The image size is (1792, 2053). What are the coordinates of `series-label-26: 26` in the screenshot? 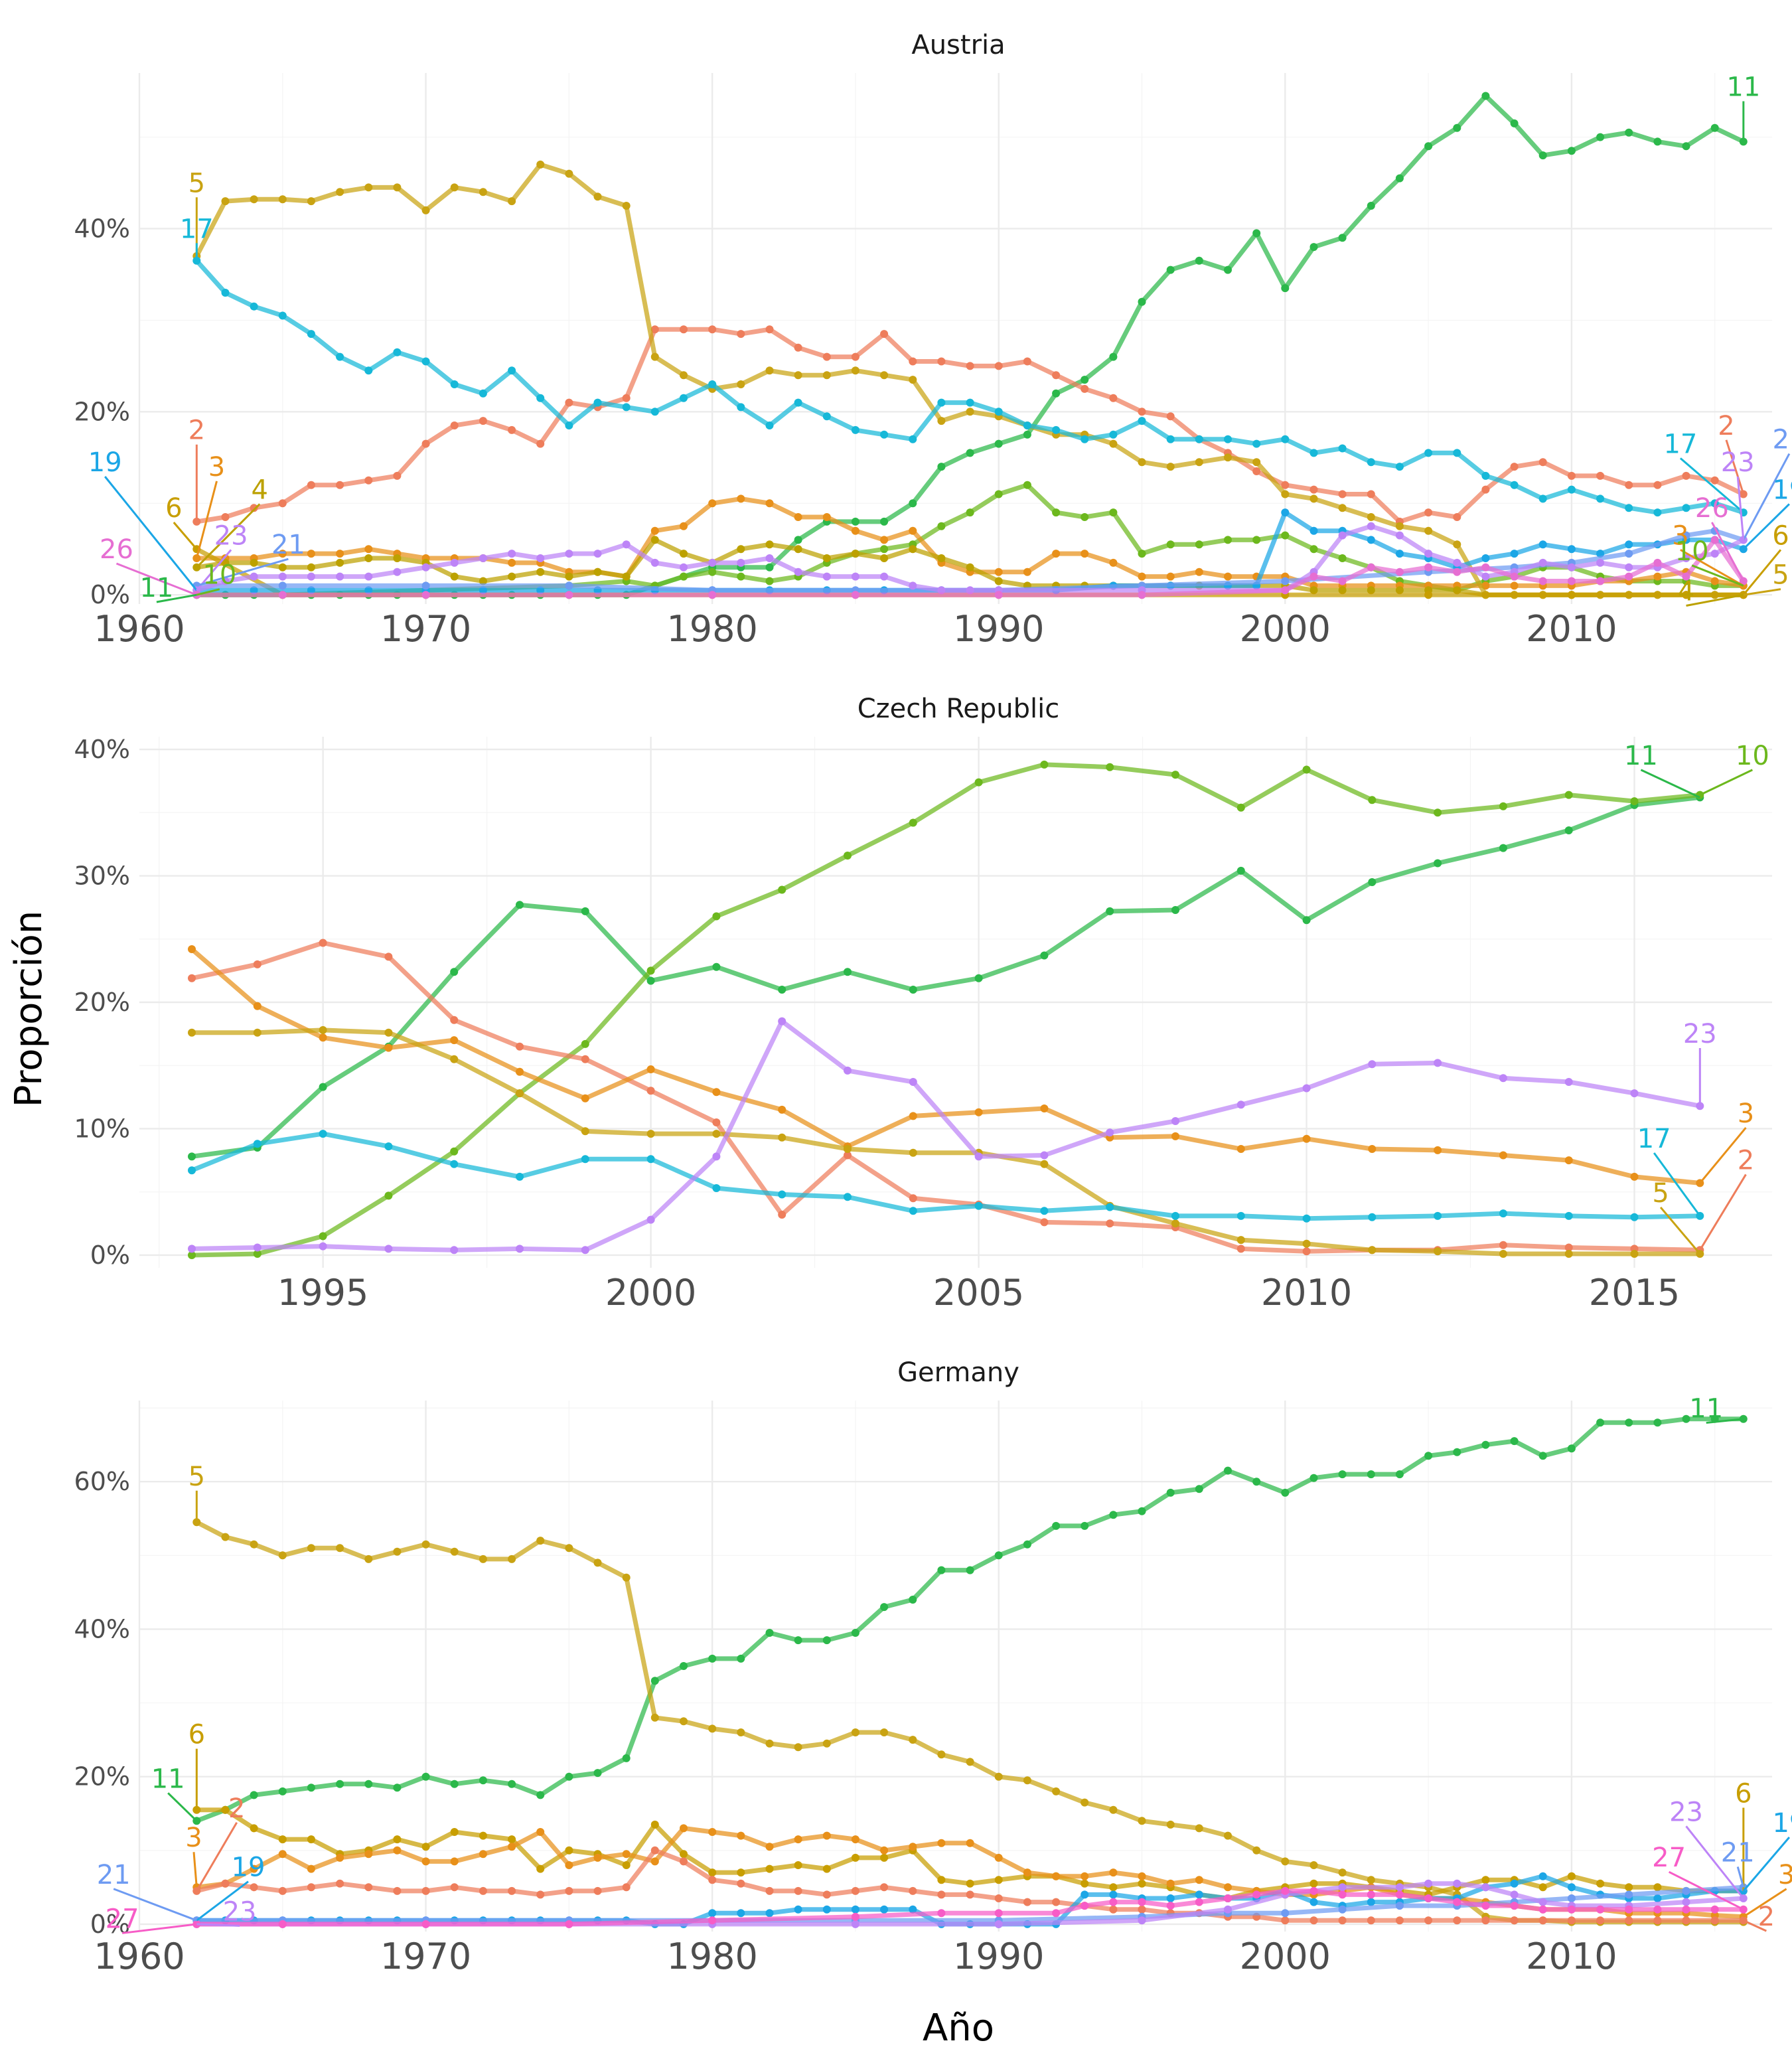 It's located at (117, 549).